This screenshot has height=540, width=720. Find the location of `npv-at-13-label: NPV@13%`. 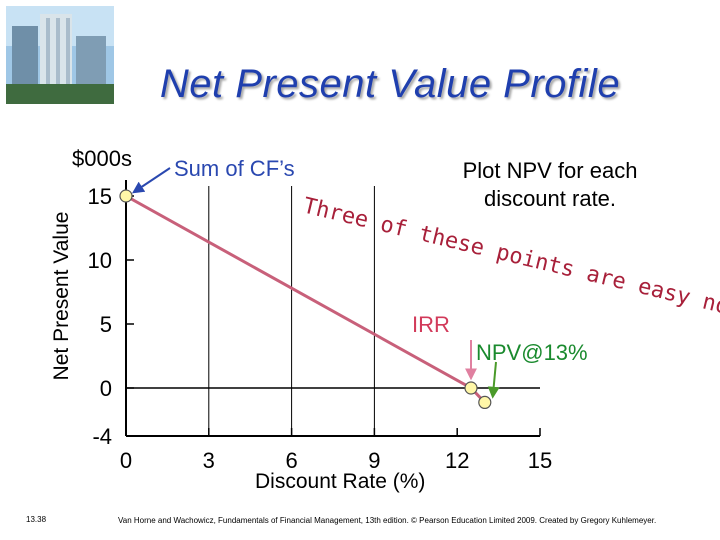

npv-at-13-label: NPV@13% is located at coordinates (532, 352).